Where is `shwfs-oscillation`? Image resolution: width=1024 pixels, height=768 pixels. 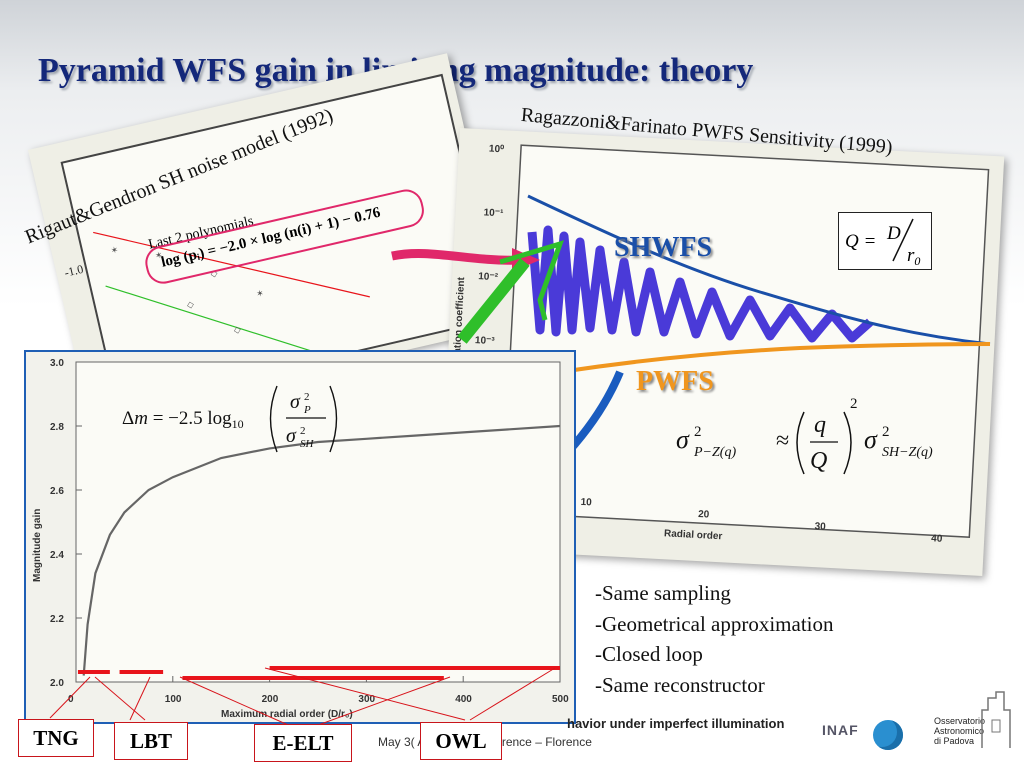 shwfs-oscillation is located at coordinates (700, 284).